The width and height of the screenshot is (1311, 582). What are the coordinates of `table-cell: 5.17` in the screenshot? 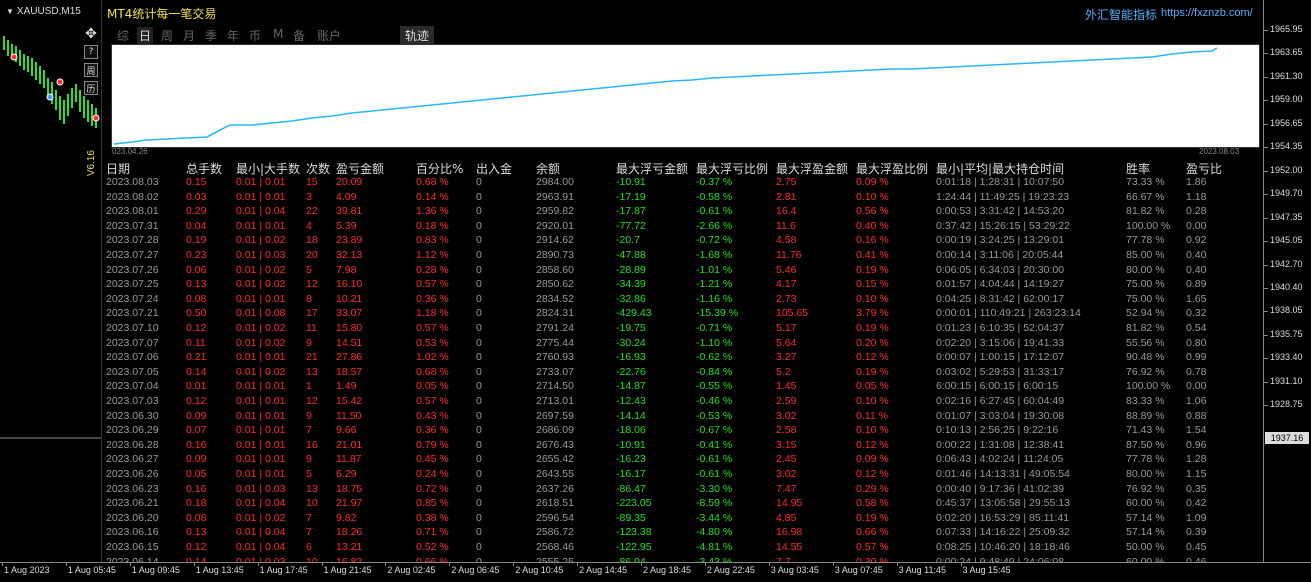 It's located at (786, 328).